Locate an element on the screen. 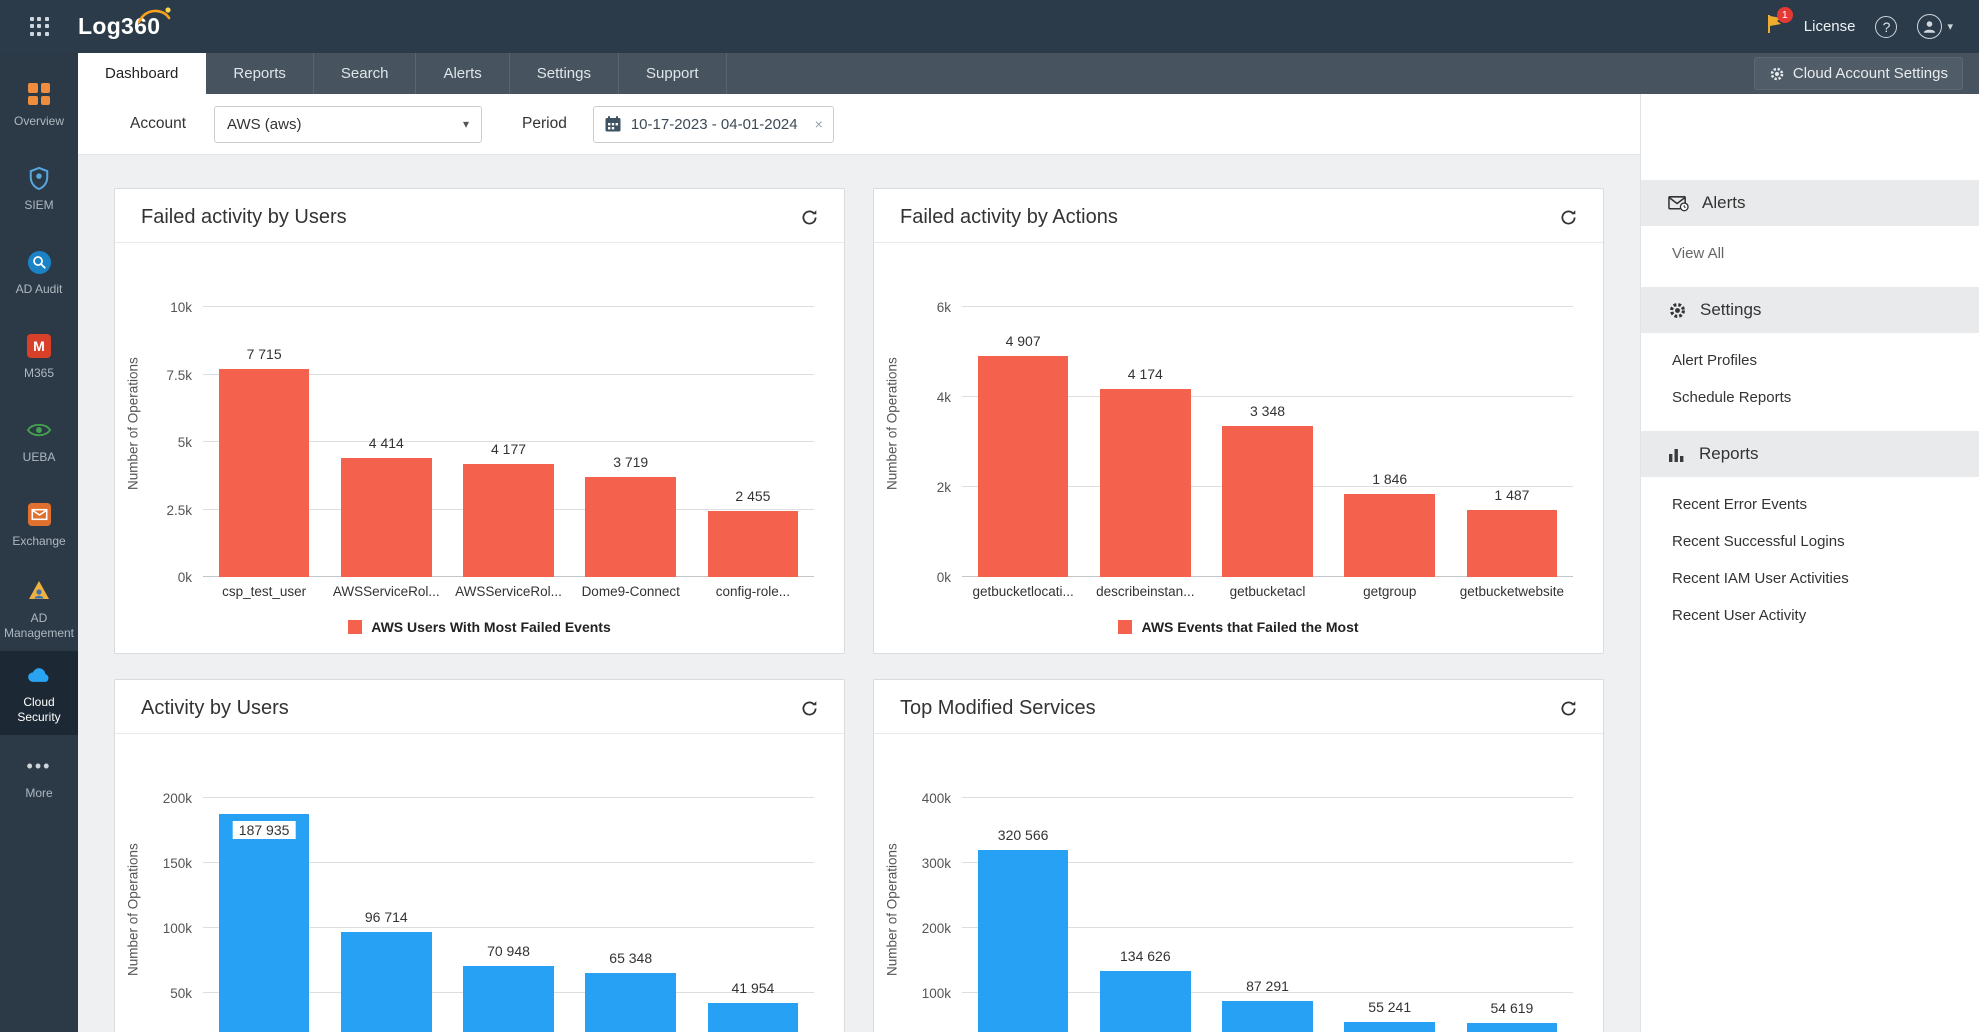  plot-area: 187 935 96 714 70 948 65 348 41 954 is located at coordinates (508, 897).